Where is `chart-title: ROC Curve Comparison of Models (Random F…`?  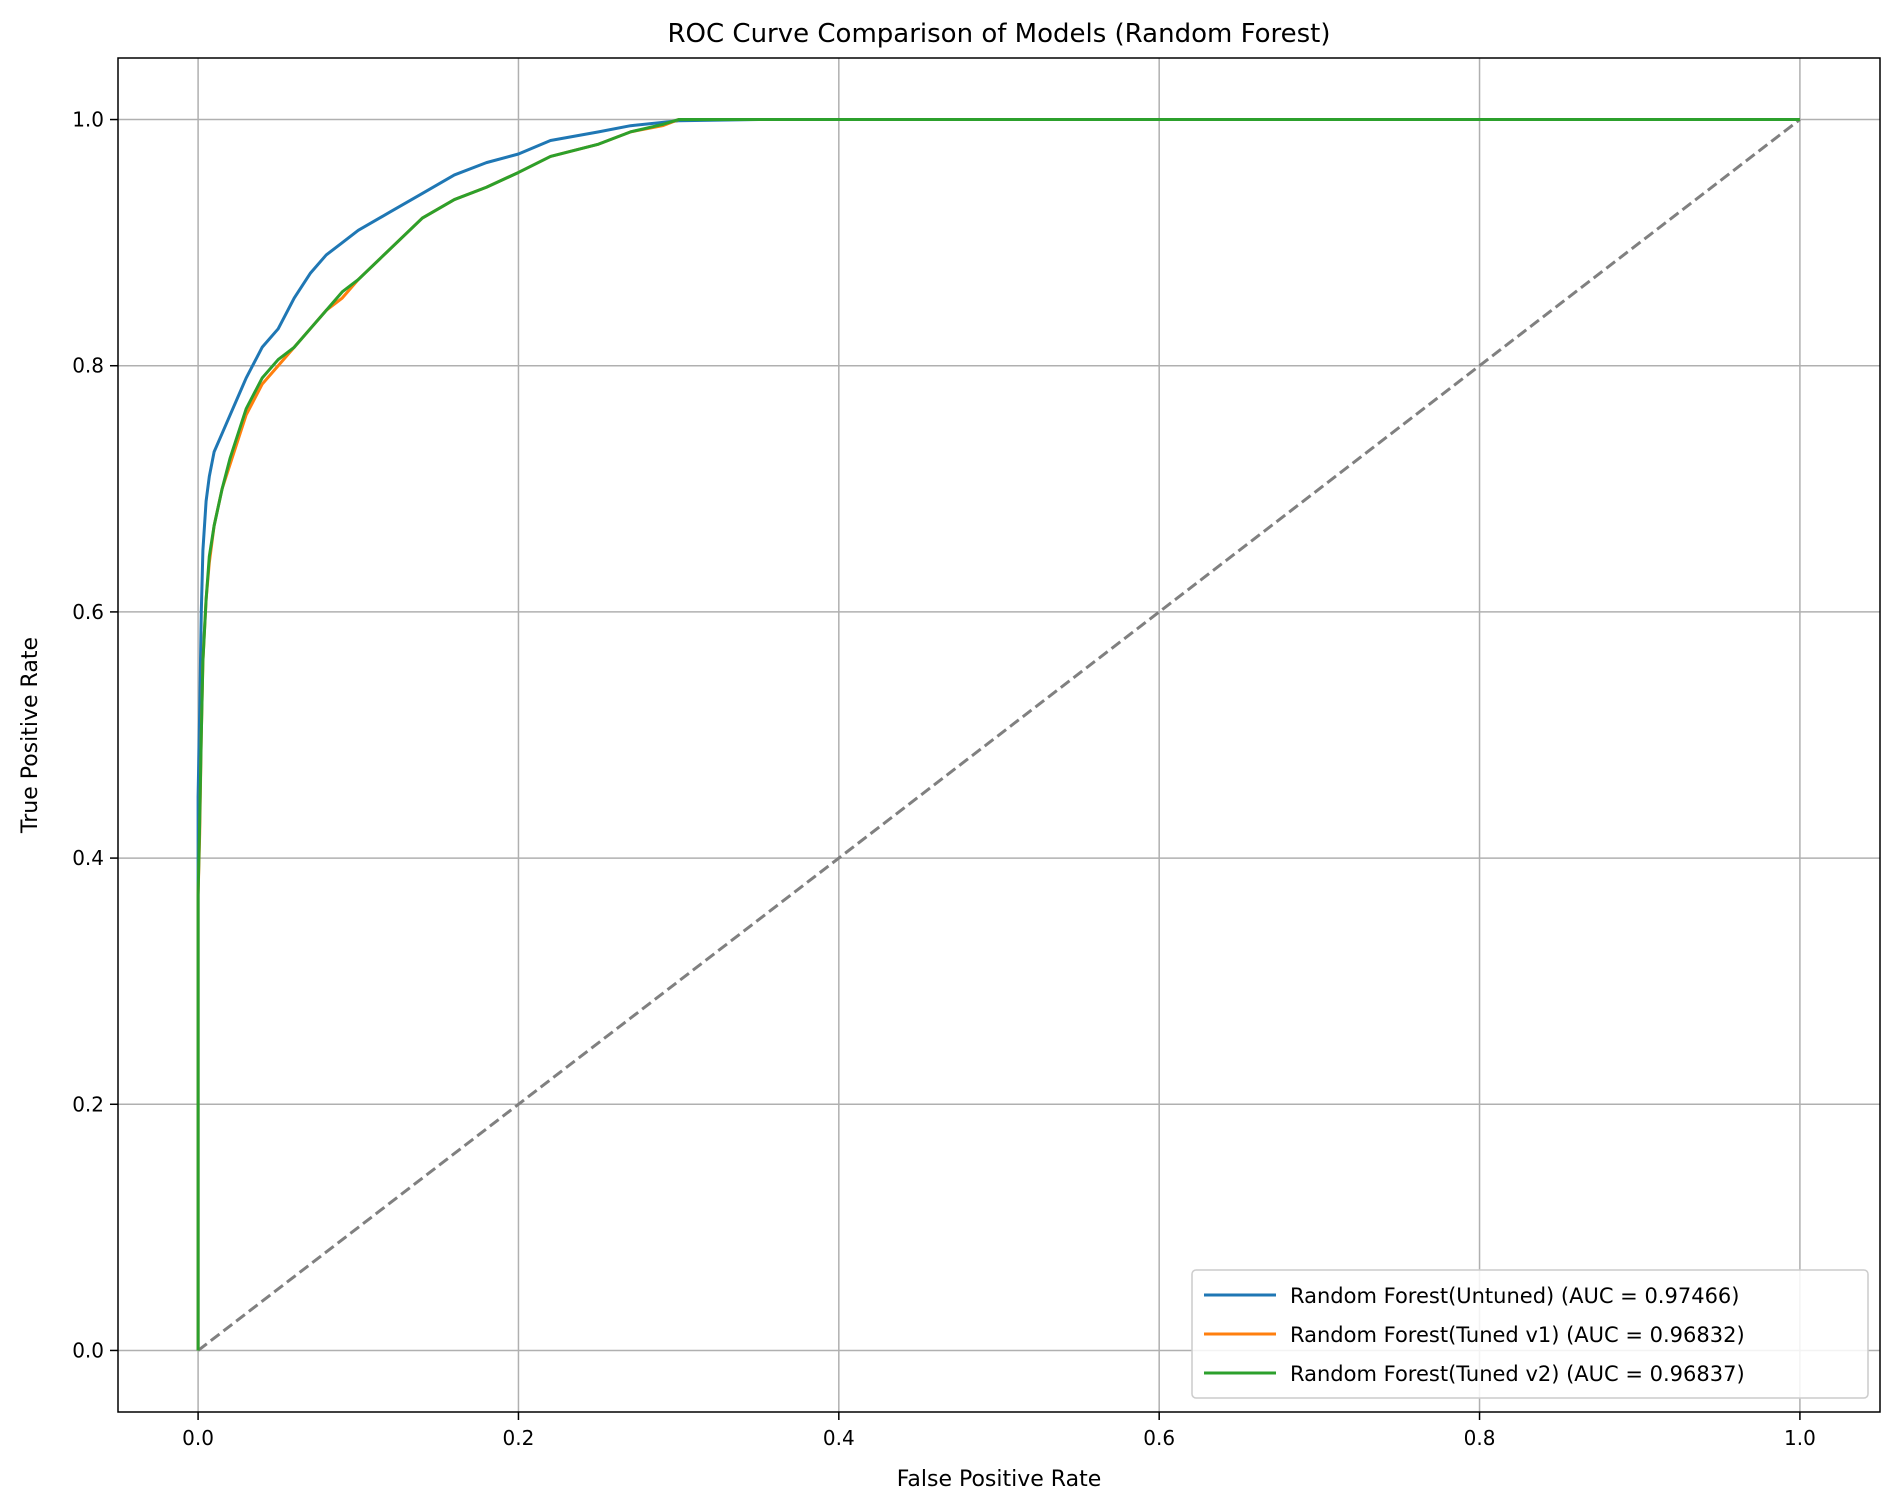
chart-title: ROC Curve Comparison of Models (Random F… is located at coordinates (998, 34).